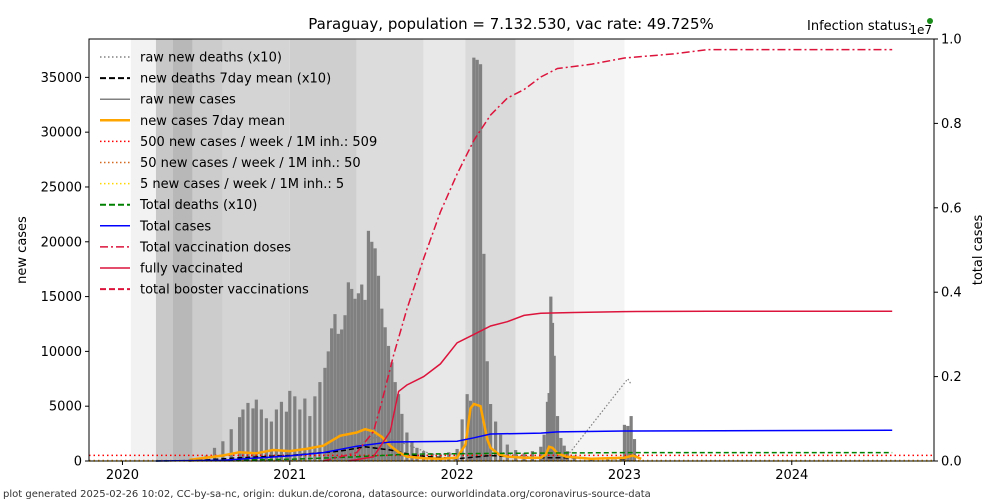 This screenshot has height=500, width=1000. What do you see at coordinates (289, 475) in the screenshot?
I see `x-tick-label: 2021` at bounding box center [289, 475].